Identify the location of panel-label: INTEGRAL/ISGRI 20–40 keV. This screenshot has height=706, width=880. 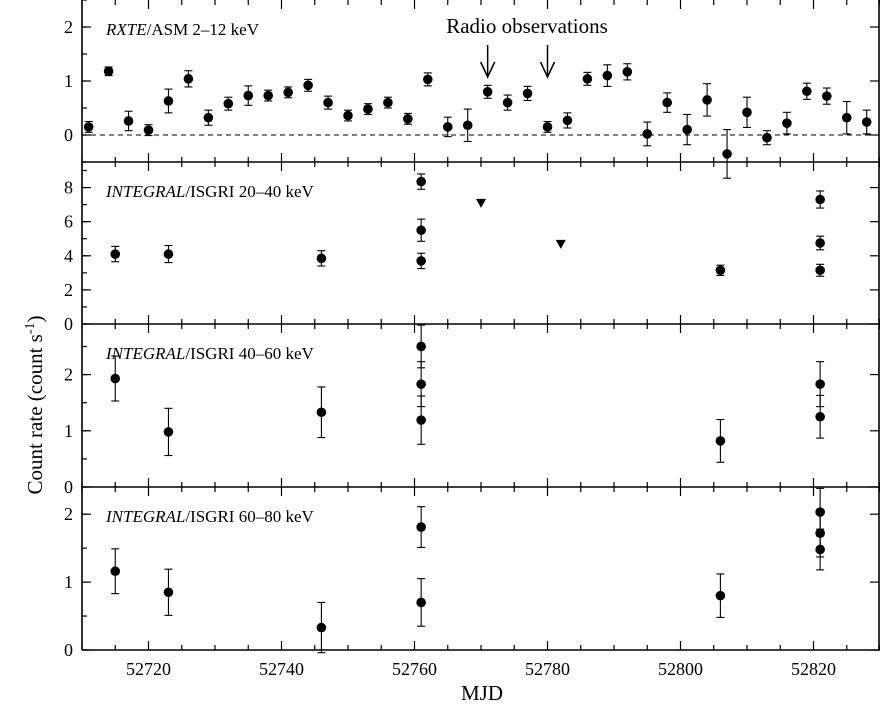
(210, 191).